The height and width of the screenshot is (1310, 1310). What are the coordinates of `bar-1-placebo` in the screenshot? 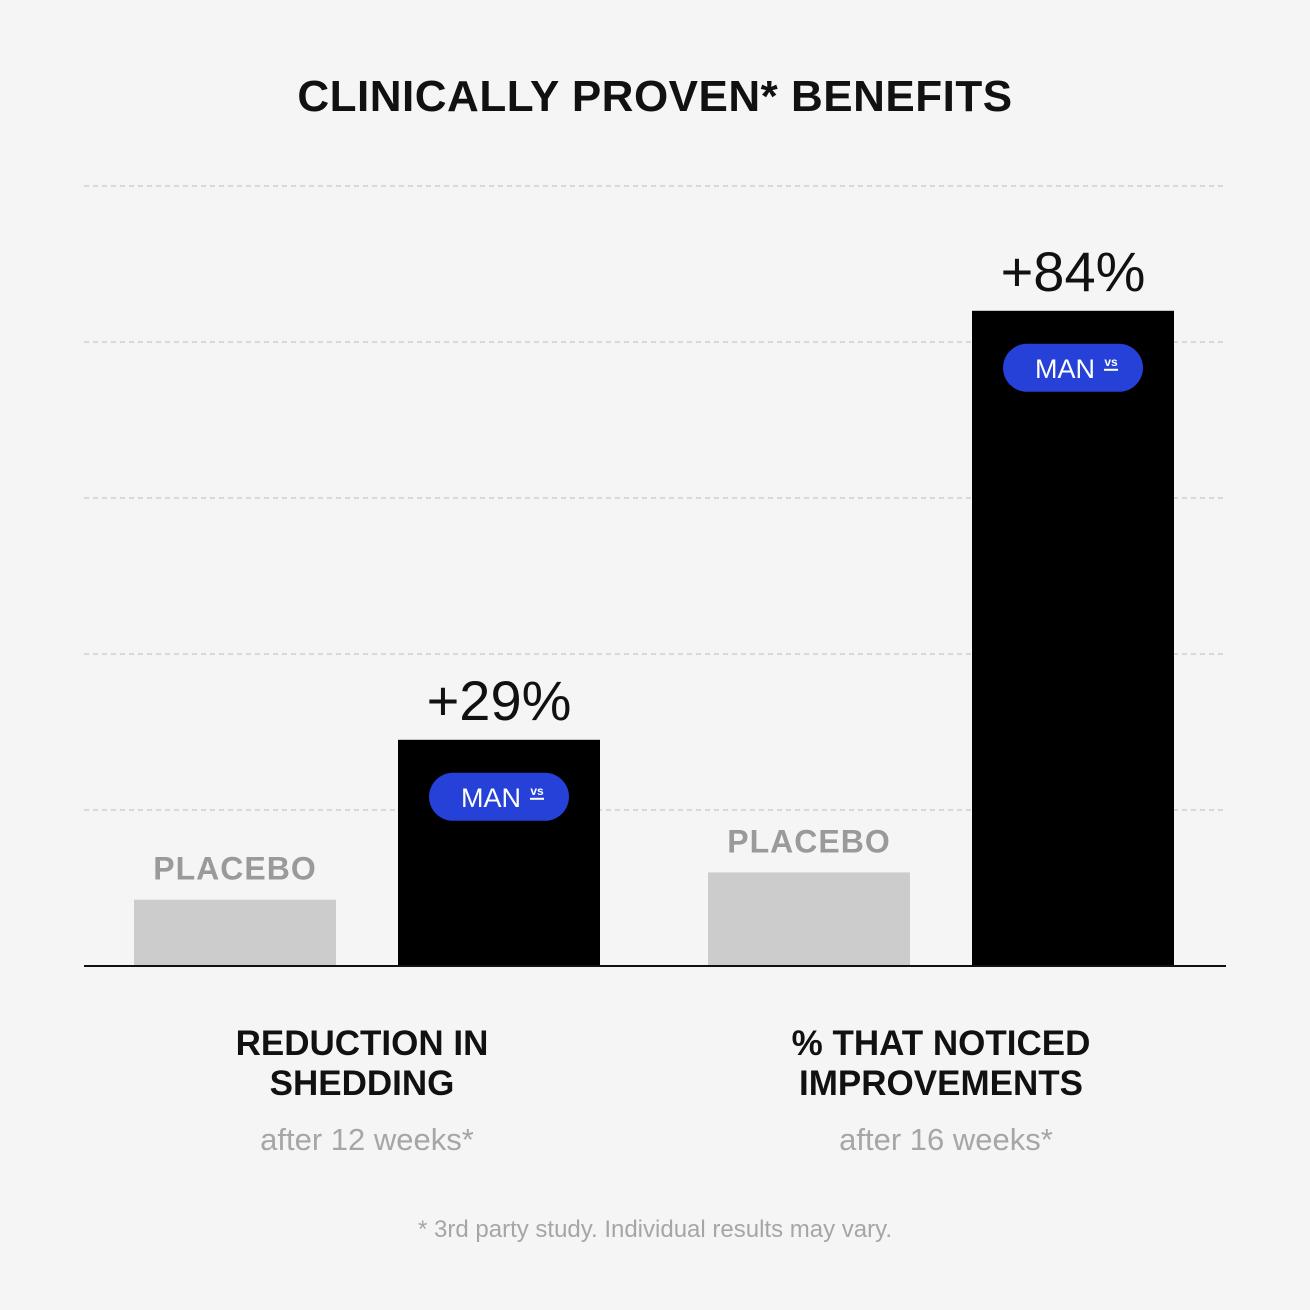 It's located at (235, 932).